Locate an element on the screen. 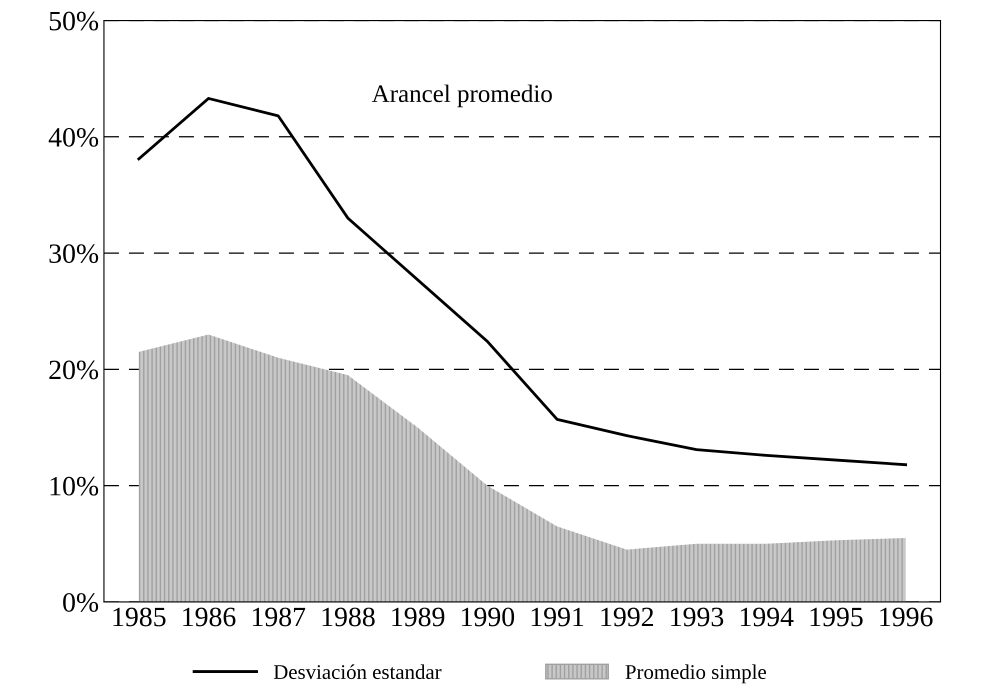 Image resolution: width=990 pixels, height=684 pixels. annotation: Arancel promedio is located at coordinates (462, 96).